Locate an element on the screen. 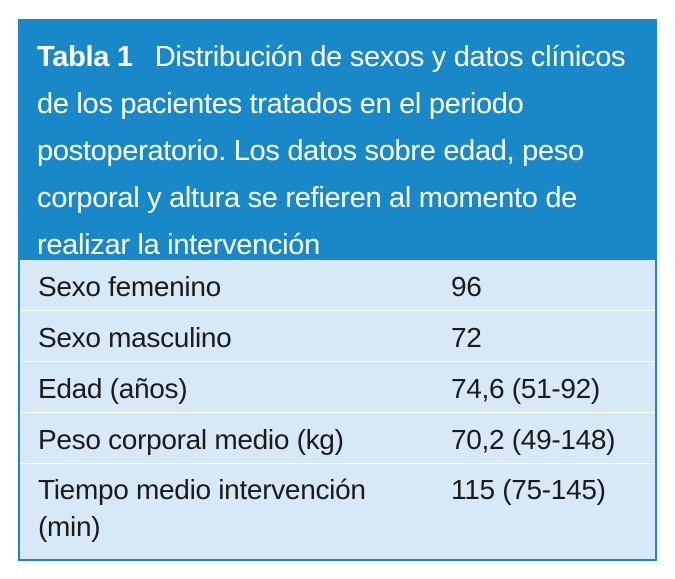  table-row: Sexo masculino 72 is located at coordinates (337, 336).